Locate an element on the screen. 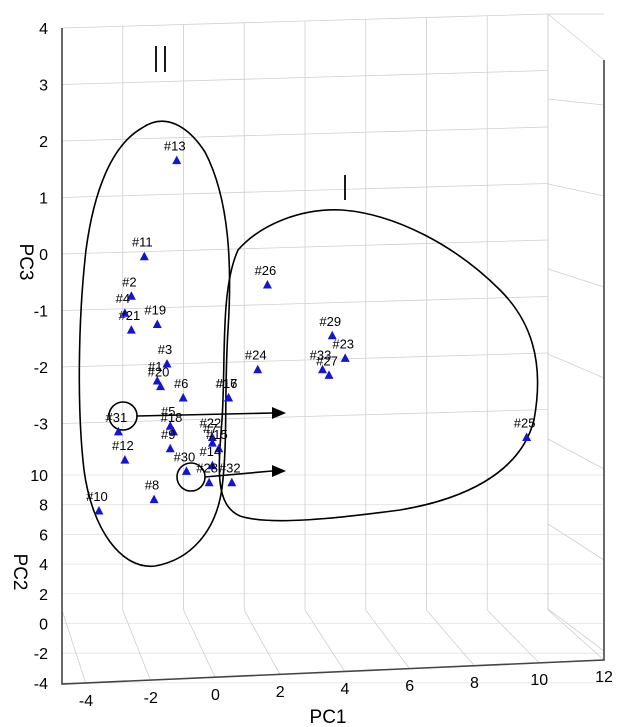 This screenshot has height=727, width=620. point-label: #26 is located at coordinates (266, 270).